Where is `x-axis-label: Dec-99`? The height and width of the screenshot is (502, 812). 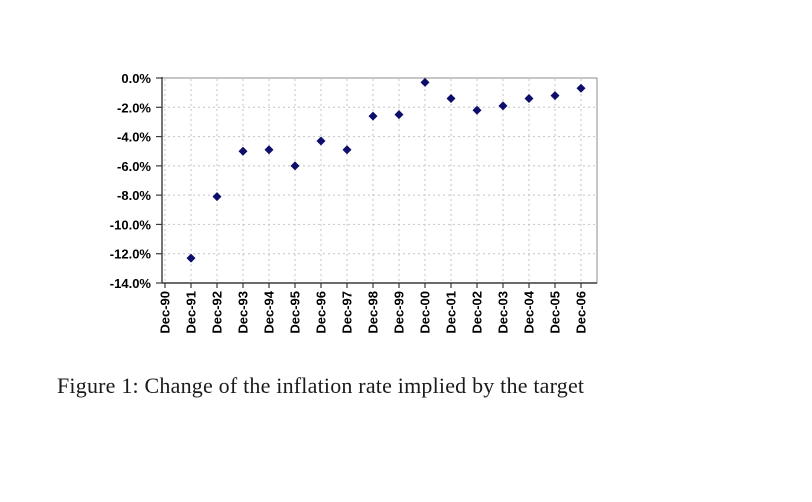 x-axis-label: Dec-99 is located at coordinates (399, 312).